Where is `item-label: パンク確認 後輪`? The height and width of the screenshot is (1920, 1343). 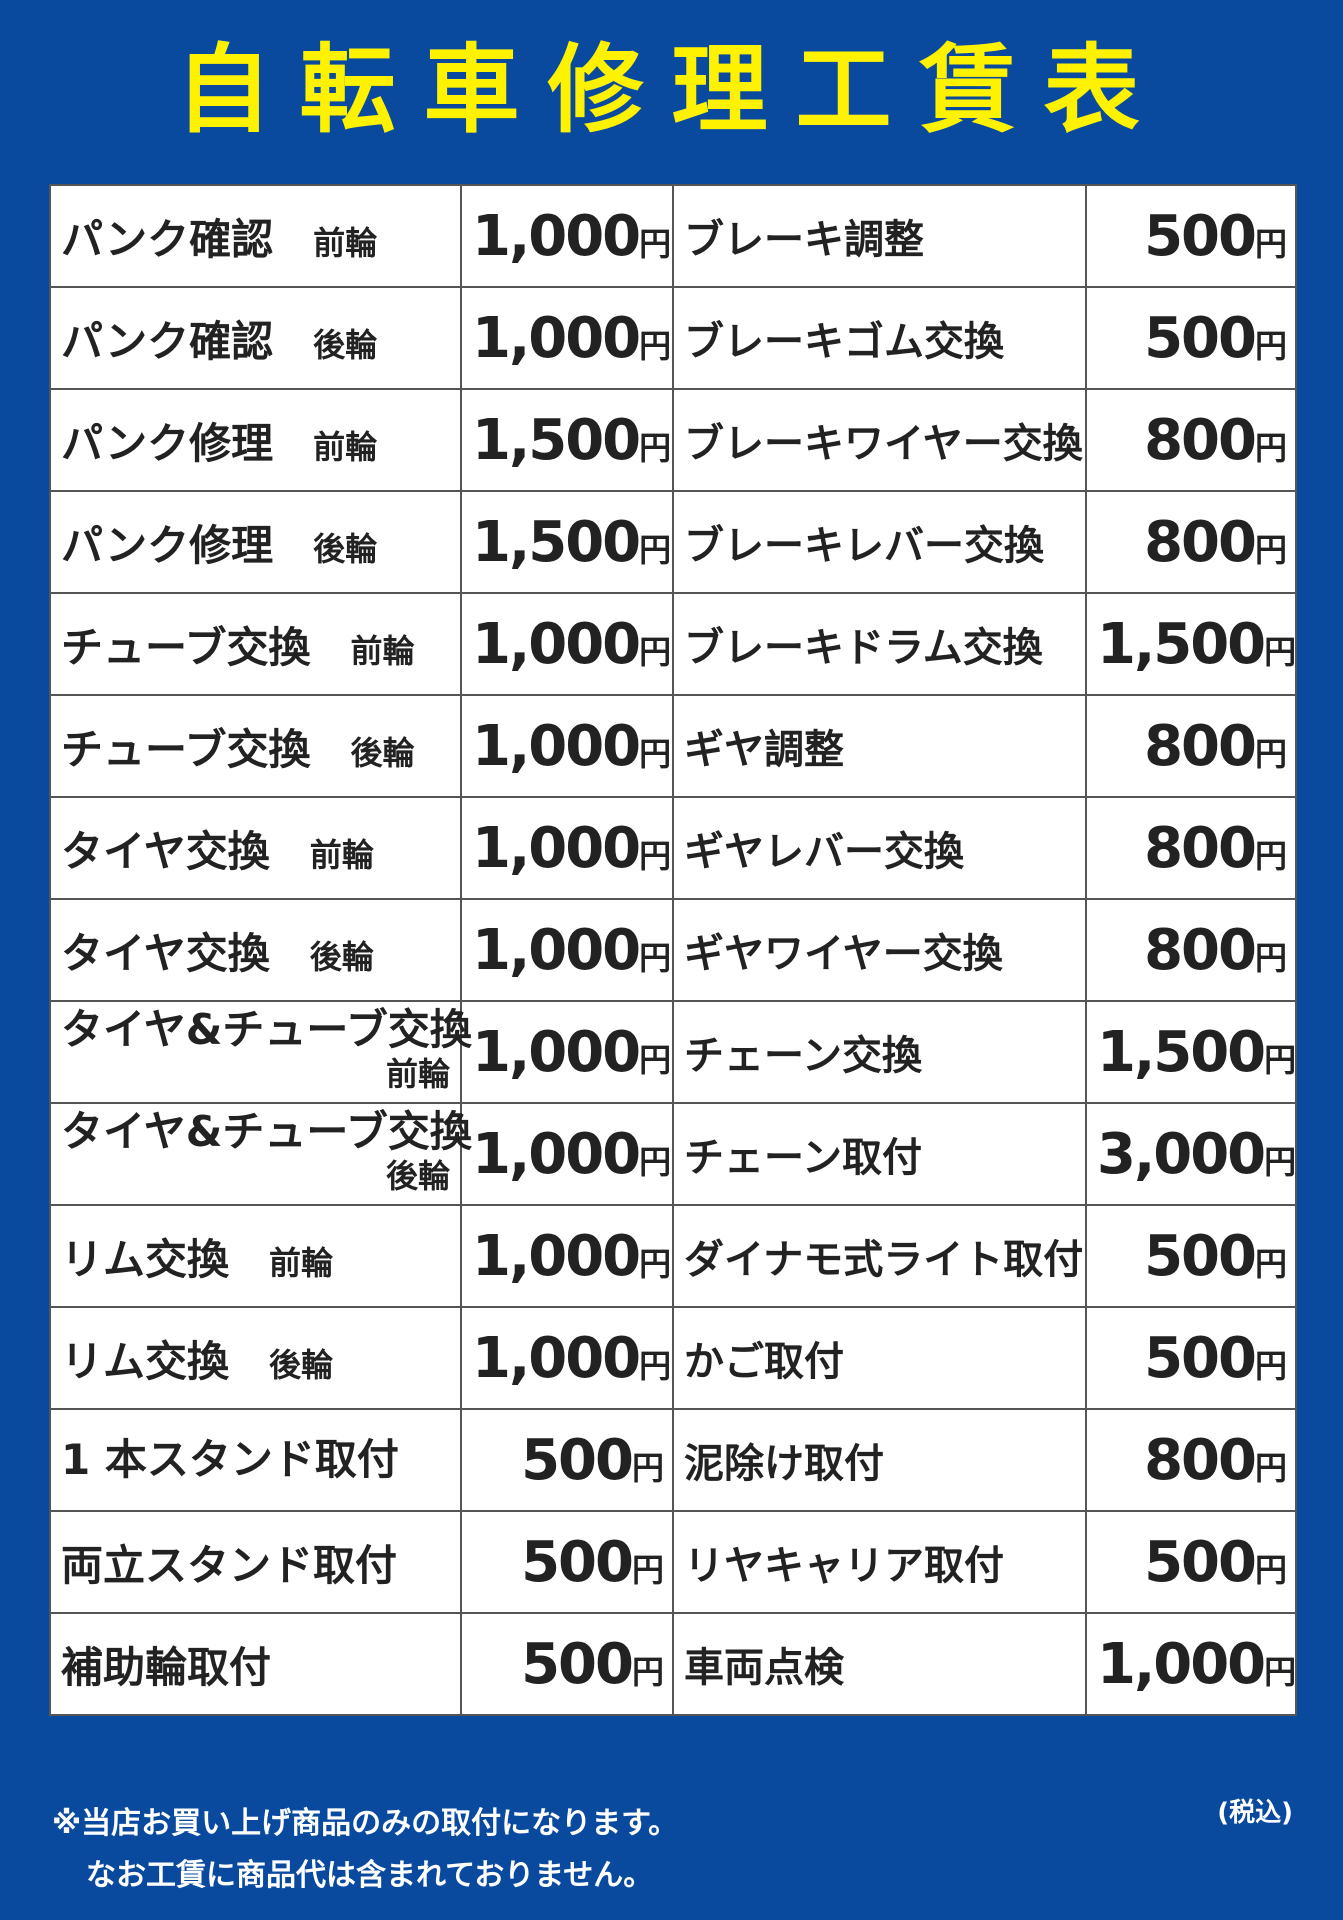
item-label: パンク確認 後輪 is located at coordinates (255, 338).